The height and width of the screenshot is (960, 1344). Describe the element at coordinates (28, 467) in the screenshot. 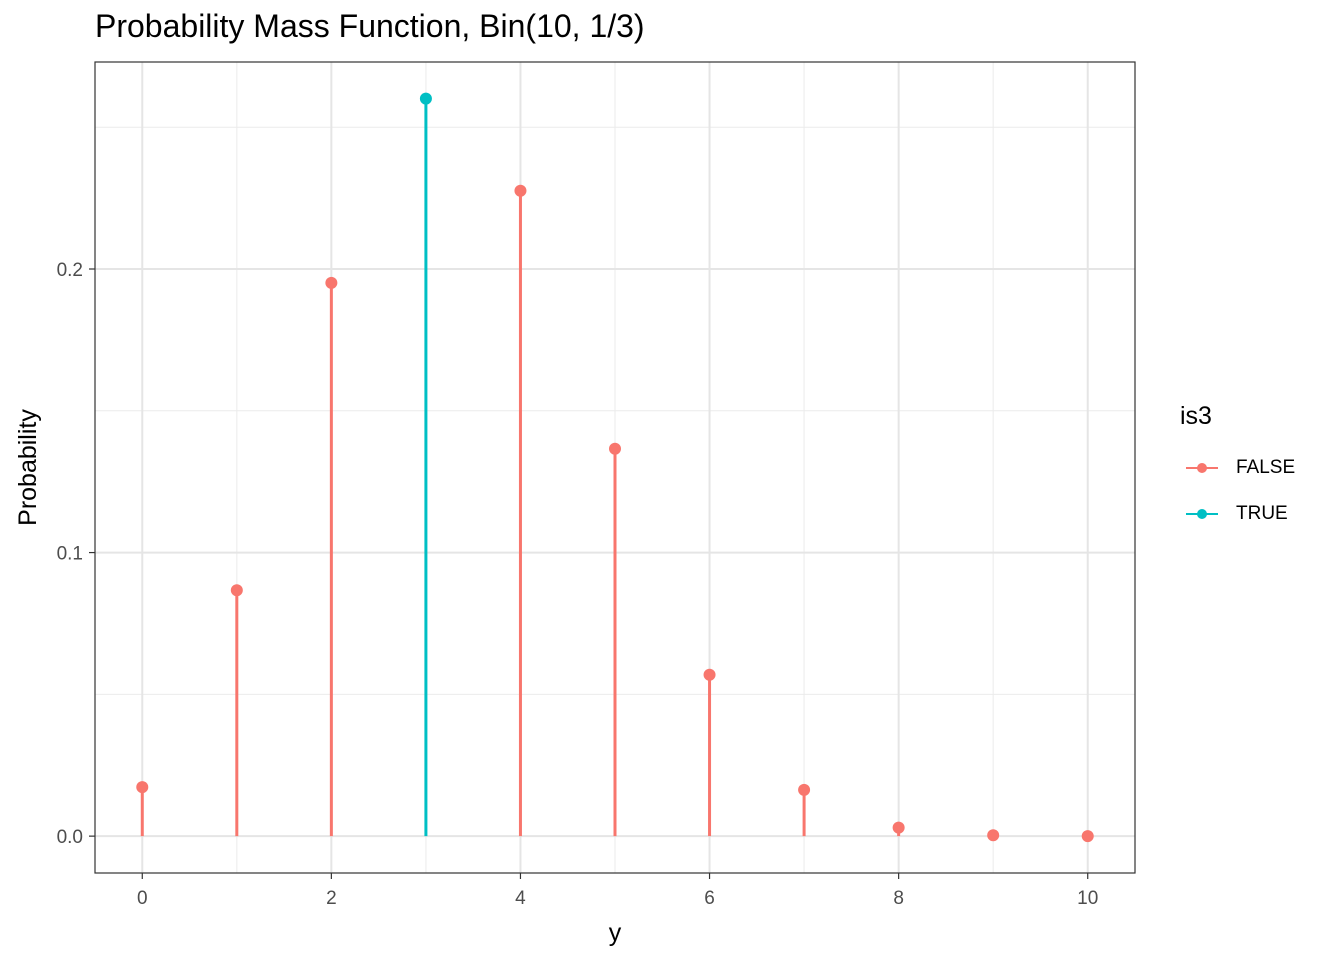

I see `y-axis-title: Probability` at that location.